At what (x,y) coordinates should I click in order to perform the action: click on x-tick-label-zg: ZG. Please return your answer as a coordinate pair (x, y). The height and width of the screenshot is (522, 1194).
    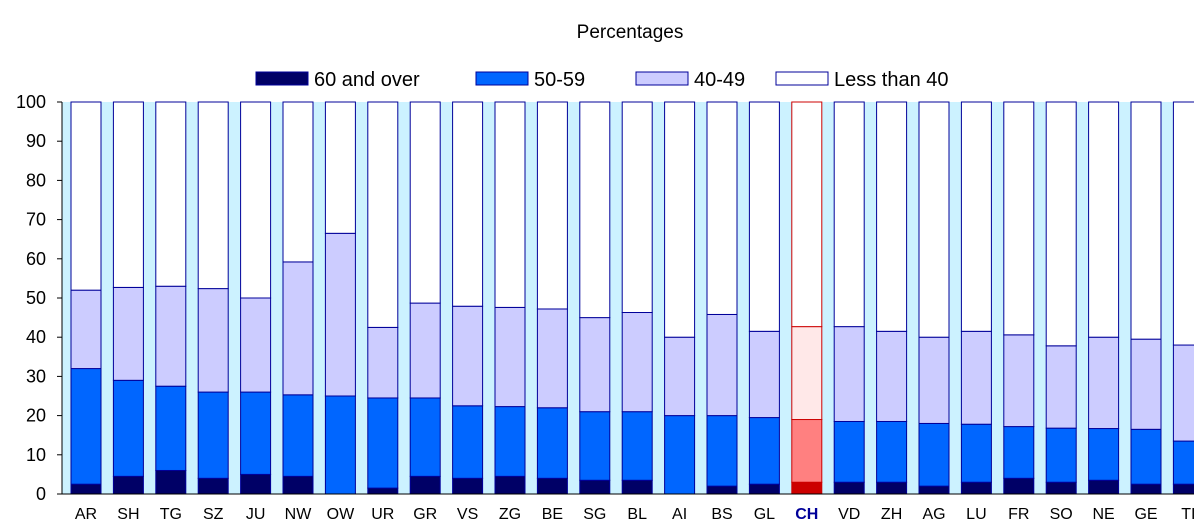
    Looking at the image, I should click on (510, 514).